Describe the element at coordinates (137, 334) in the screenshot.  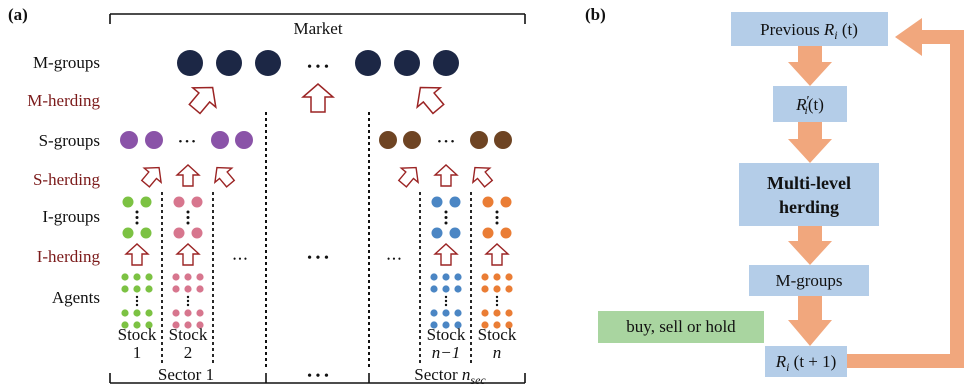
I see `stock-1-word: Stock` at that location.